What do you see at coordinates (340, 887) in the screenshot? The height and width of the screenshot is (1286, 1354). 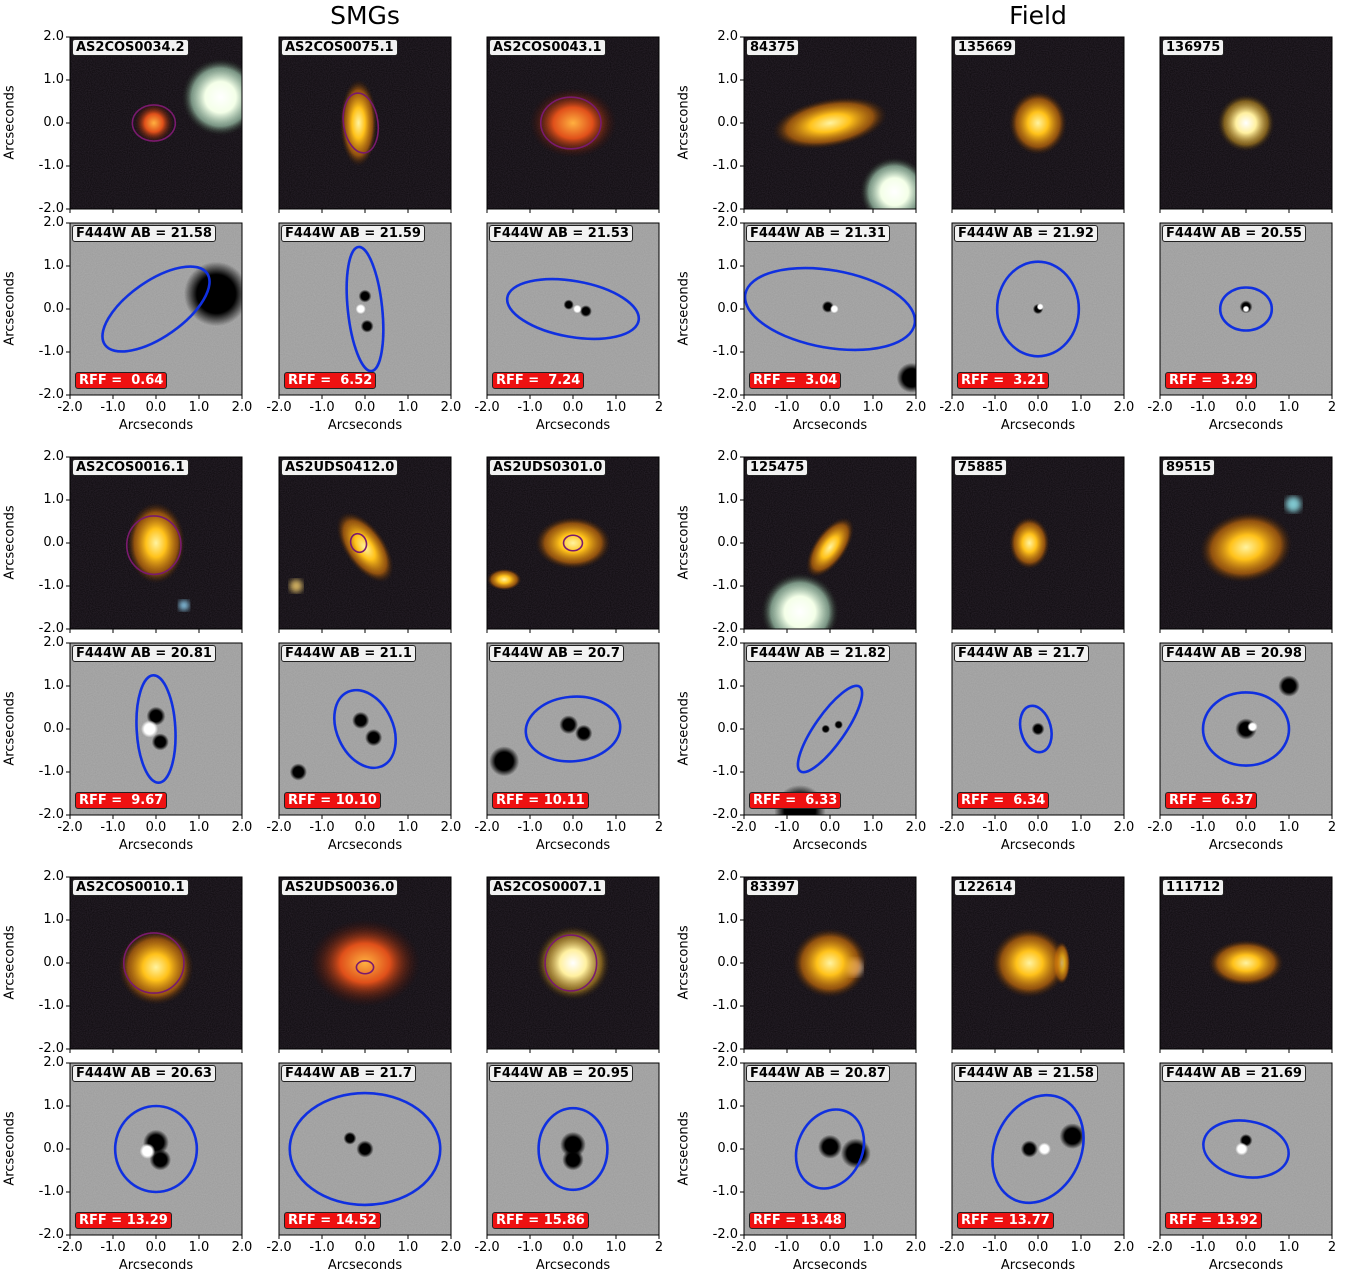 I see `source-id-label: AS2UDS0036.0` at bounding box center [340, 887].